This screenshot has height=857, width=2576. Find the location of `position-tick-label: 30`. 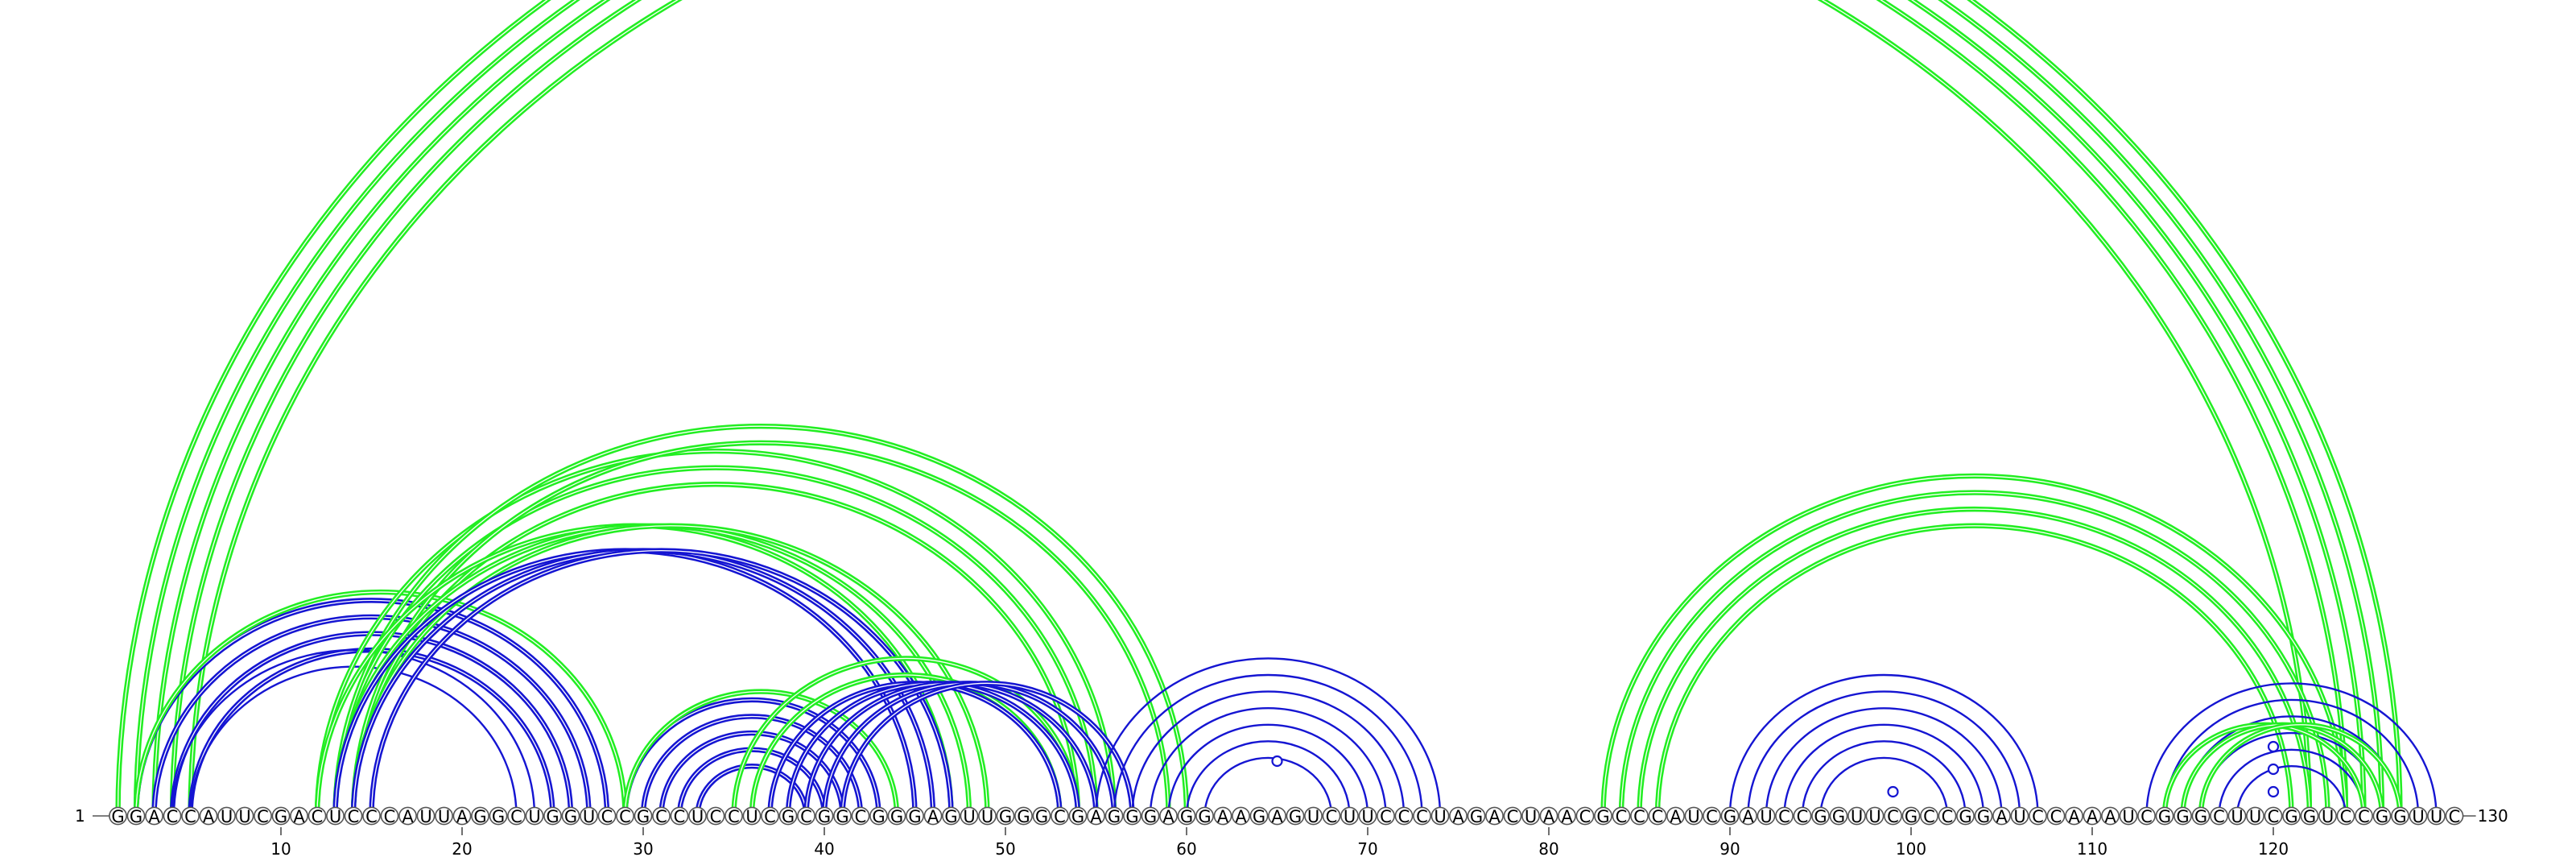

position-tick-label: 30 is located at coordinates (643, 848).